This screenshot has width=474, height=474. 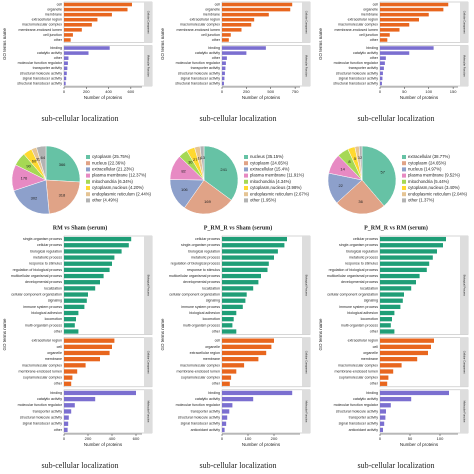 What do you see at coordinates (270, 91) in the screenshot?
I see `x-tick-label: 500` at bounding box center [270, 91].